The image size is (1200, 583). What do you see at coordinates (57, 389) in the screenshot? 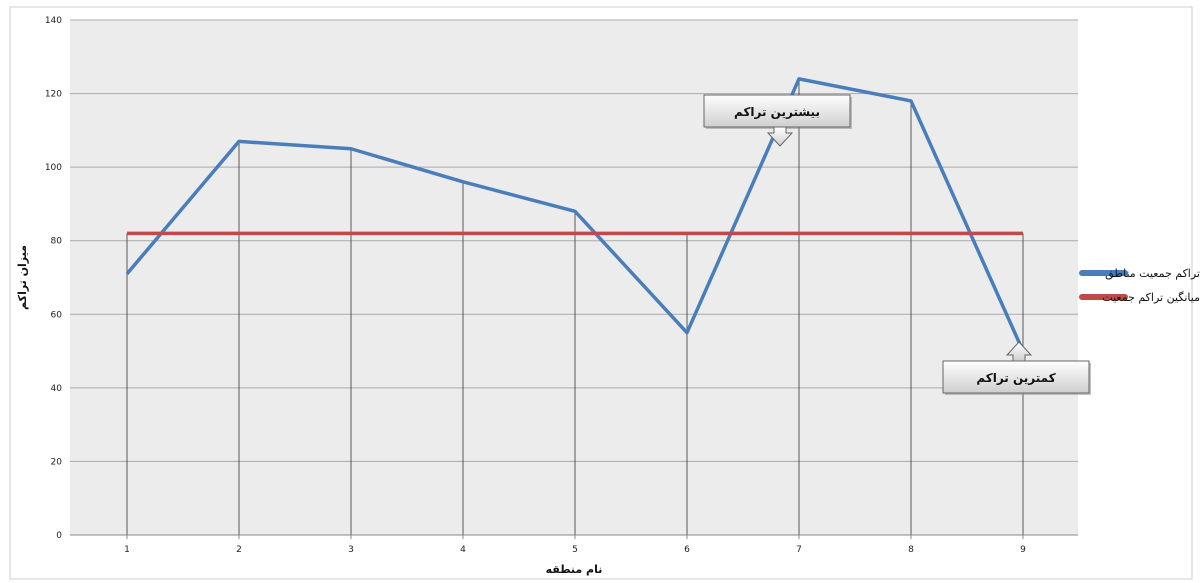
I see `y-tick-label: 40` at bounding box center [57, 389].